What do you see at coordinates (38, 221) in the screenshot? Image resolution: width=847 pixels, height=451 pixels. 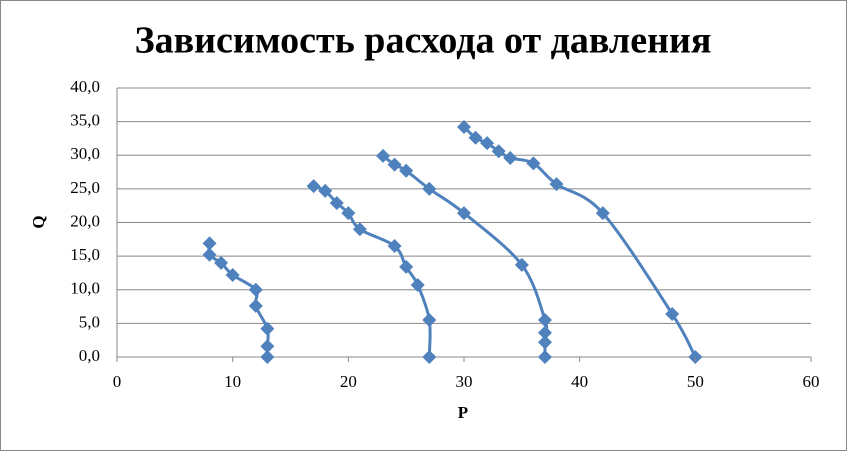 I see `y-axis-title: Q` at bounding box center [38, 221].